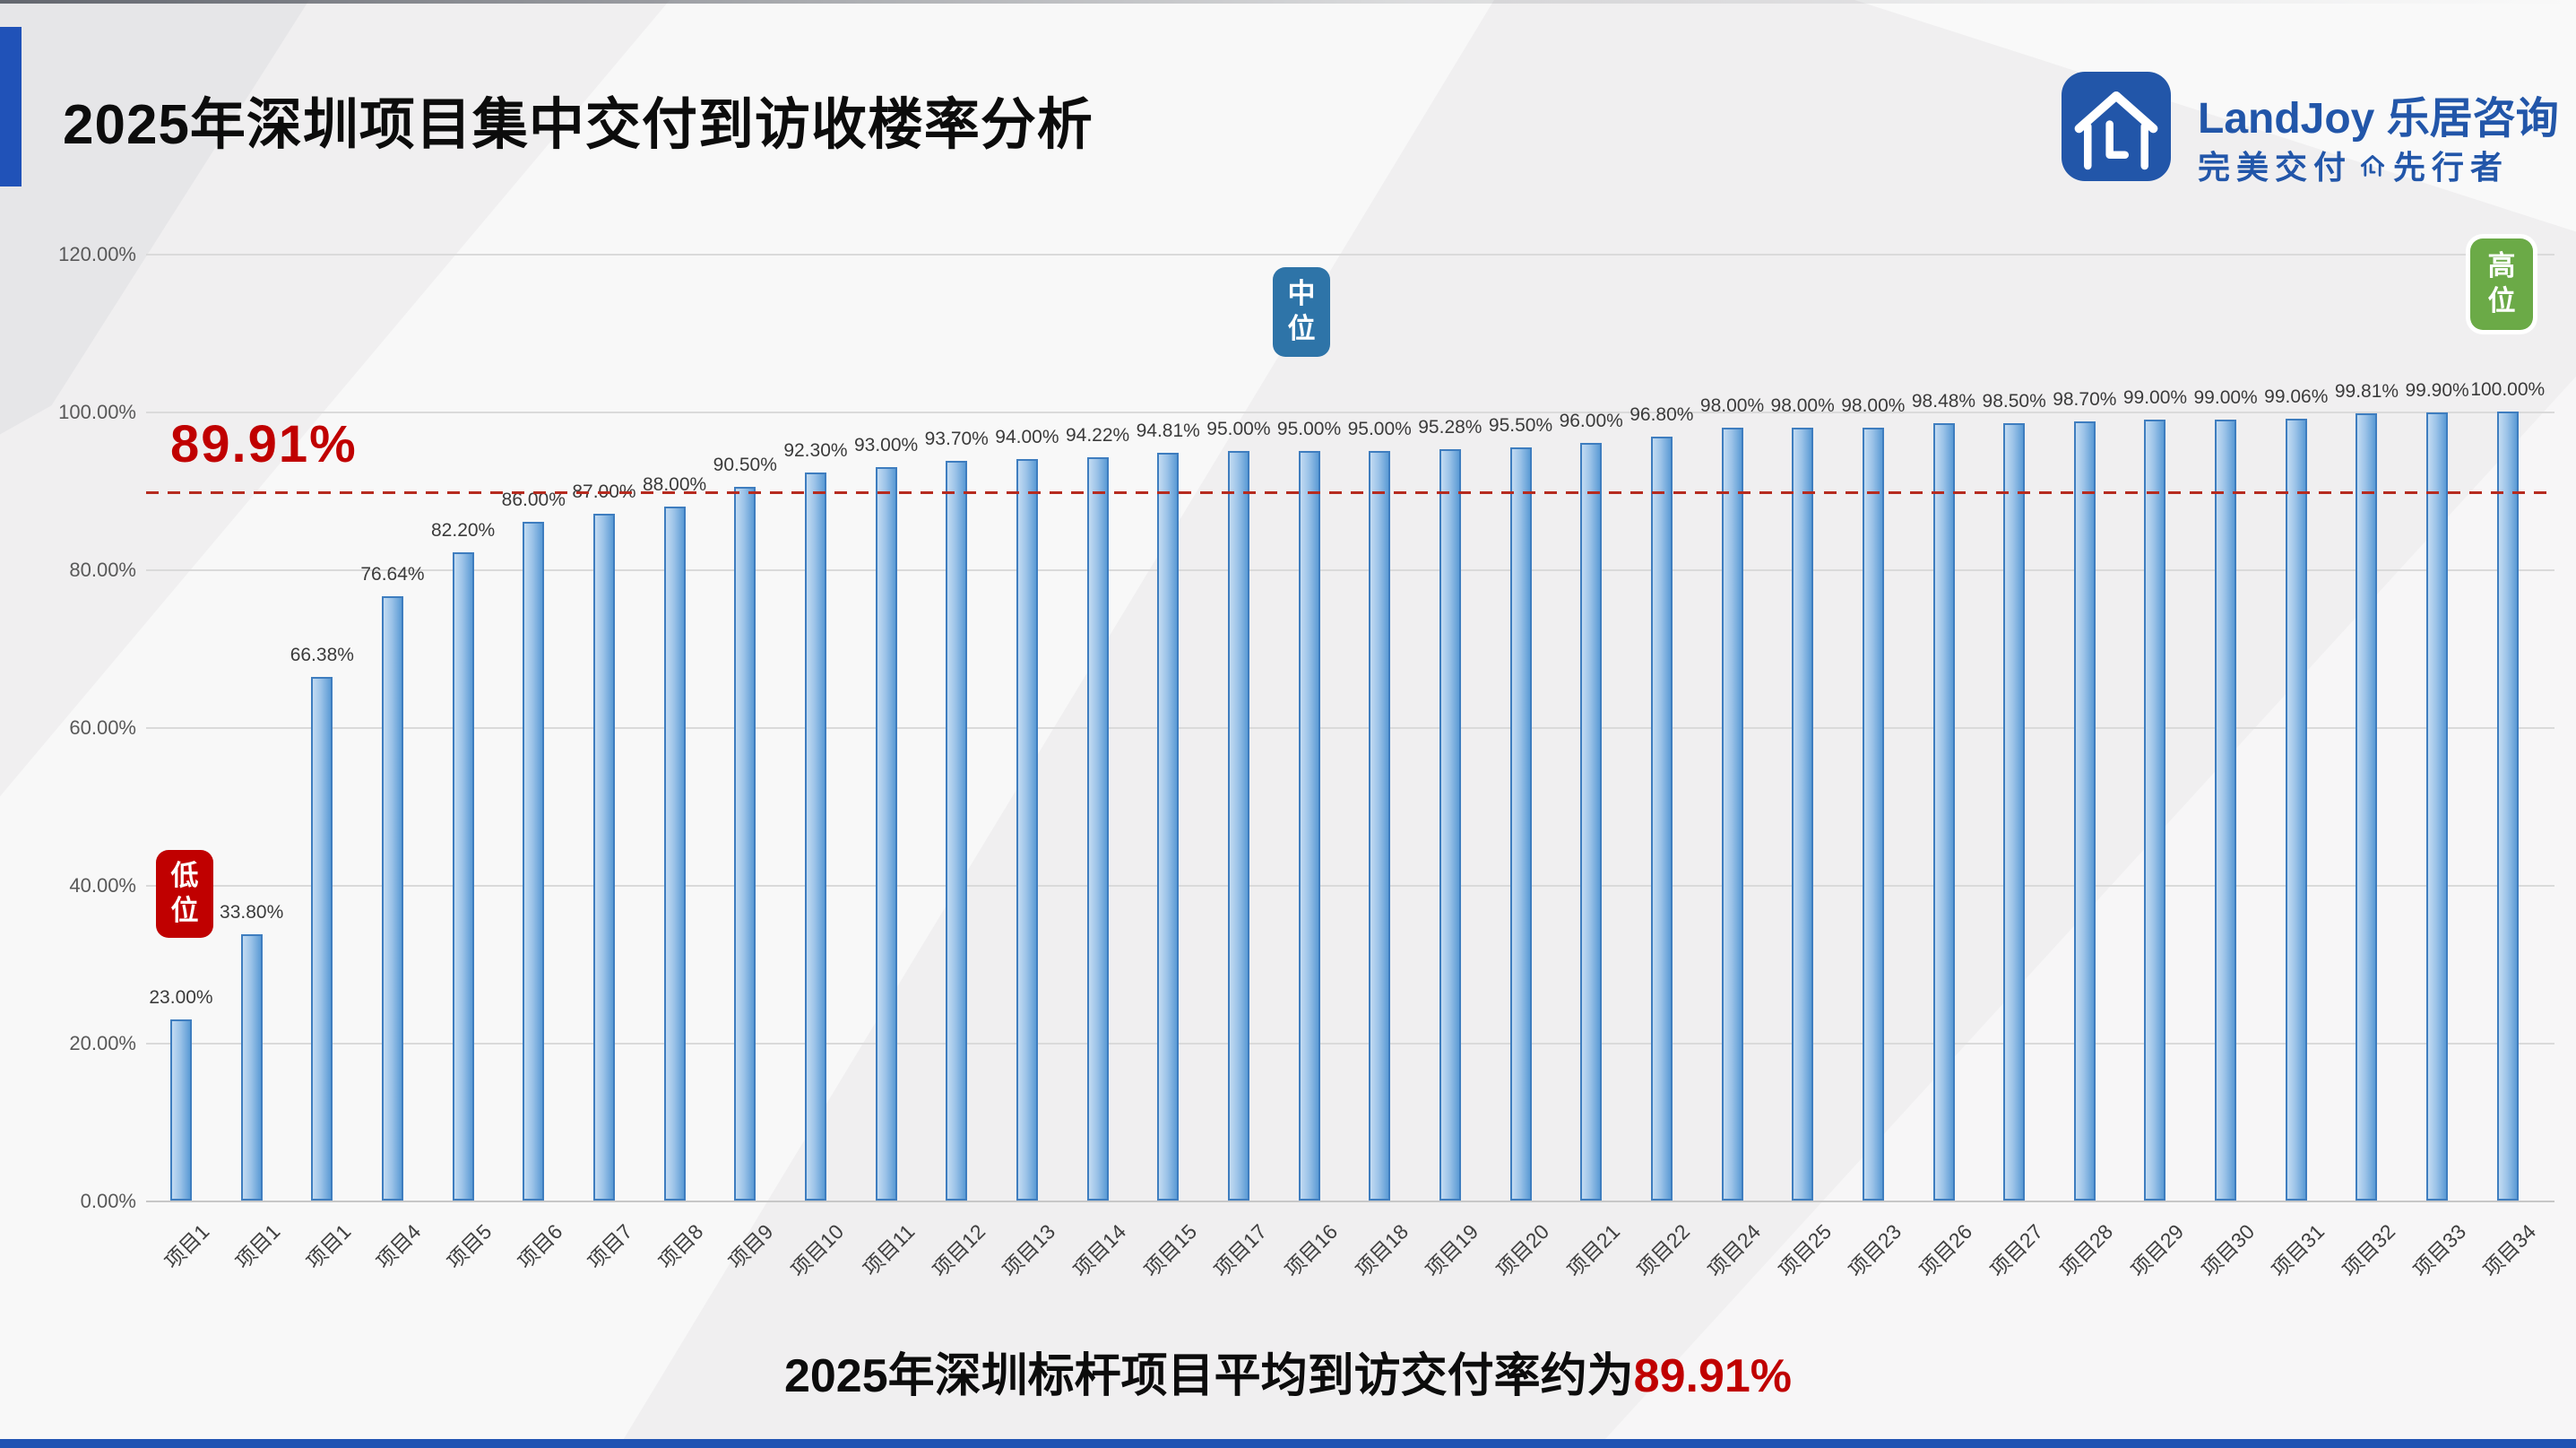 The image size is (2576, 1448). I want to click on x-axis-label: 项目30, so click(2227, 1251).